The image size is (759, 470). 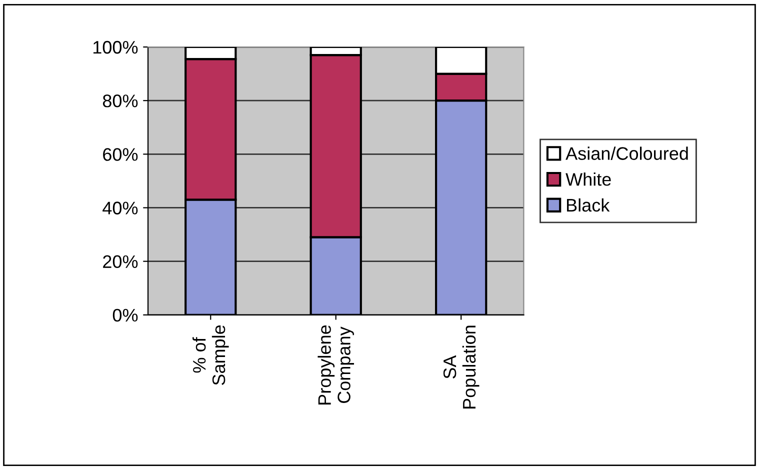 What do you see at coordinates (120, 154) in the screenshot?
I see `y-tick-label: 60%` at bounding box center [120, 154].